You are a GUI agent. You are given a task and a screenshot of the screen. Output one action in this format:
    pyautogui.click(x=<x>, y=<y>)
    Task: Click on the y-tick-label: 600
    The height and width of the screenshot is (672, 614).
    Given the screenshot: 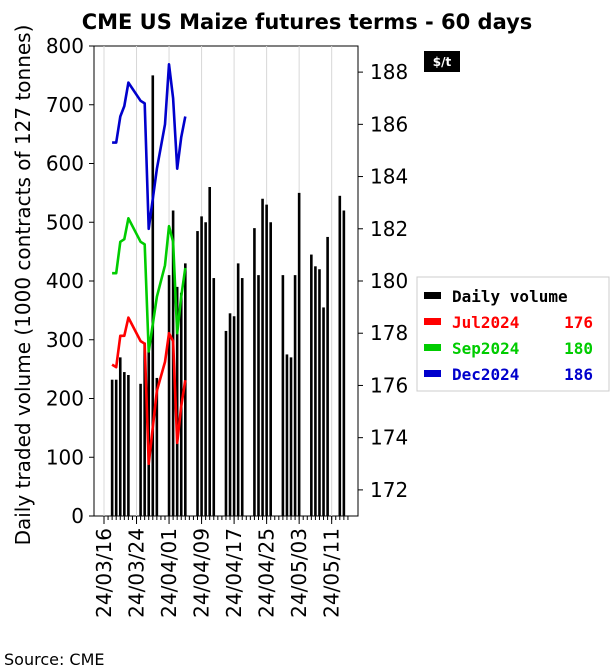 What is the action you would take?
    pyautogui.click(x=65, y=164)
    